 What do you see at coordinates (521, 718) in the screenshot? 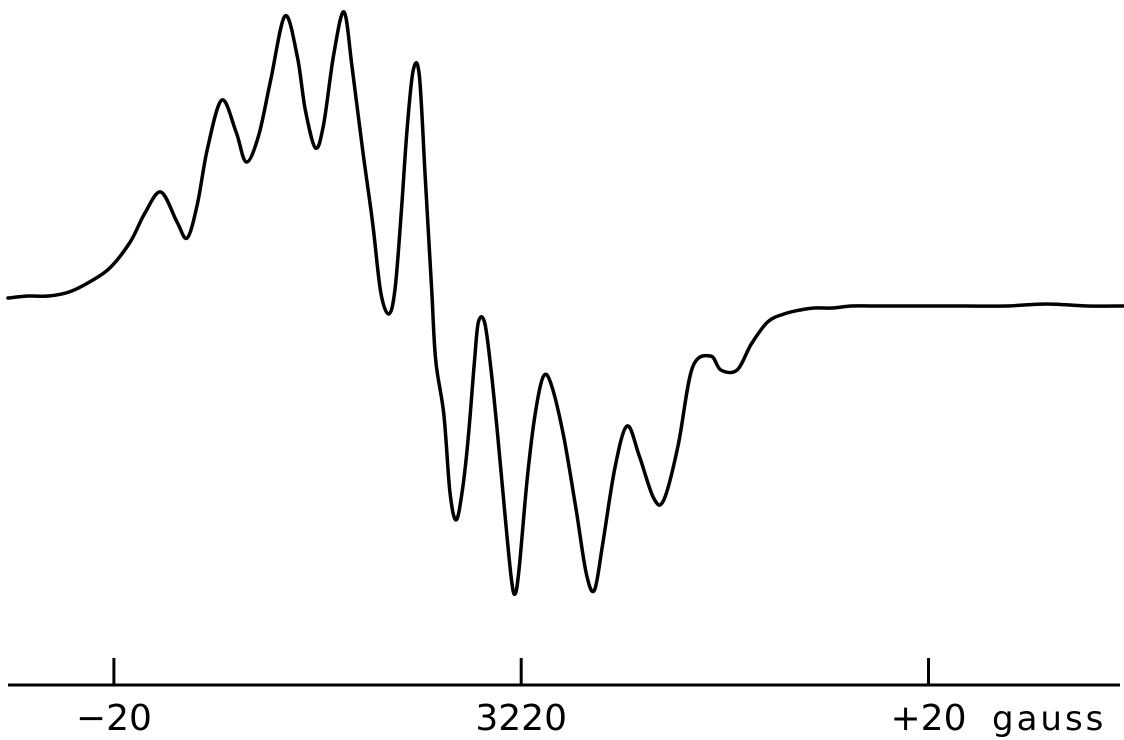
I see `x-tick-label: 3220` at bounding box center [521, 718].